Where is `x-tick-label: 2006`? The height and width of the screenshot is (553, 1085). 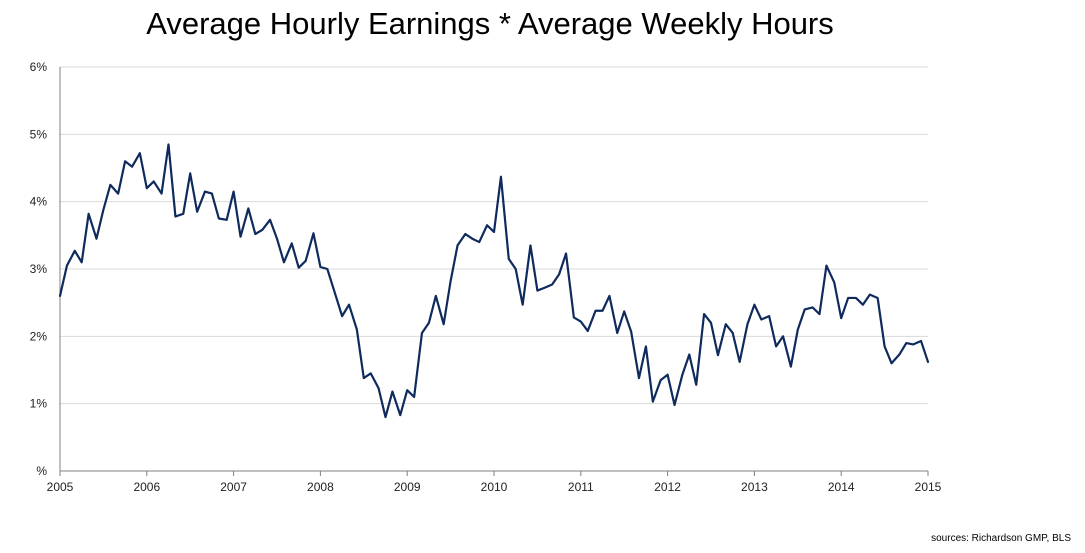
x-tick-label: 2006 is located at coordinates (146, 487).